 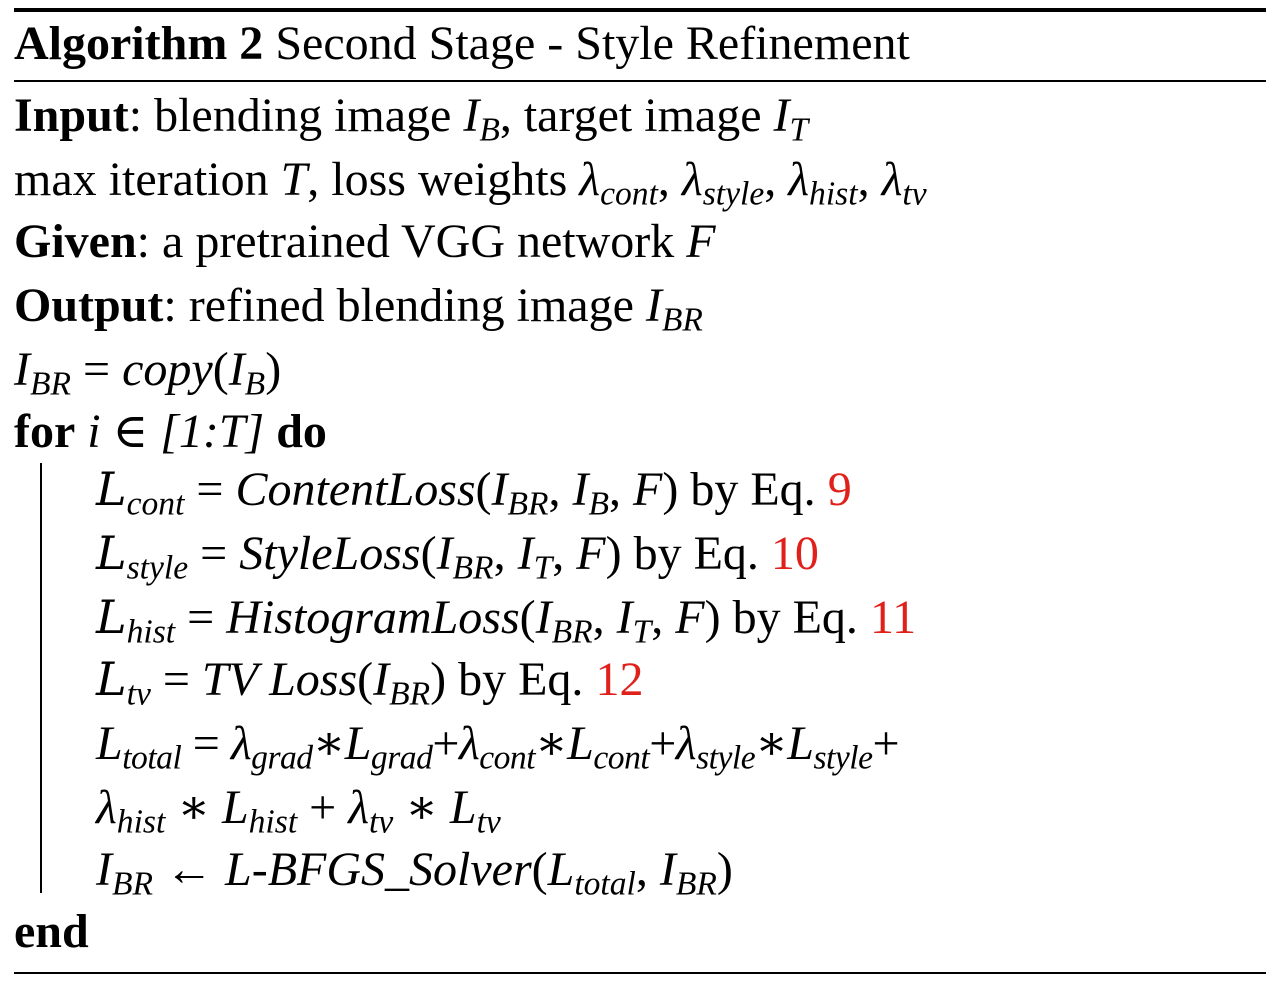 What do you see at coordinates (411, 241) in the screenshot?
I see `given-text: : a pretrained VGG network` at bounding box center [411, 241].